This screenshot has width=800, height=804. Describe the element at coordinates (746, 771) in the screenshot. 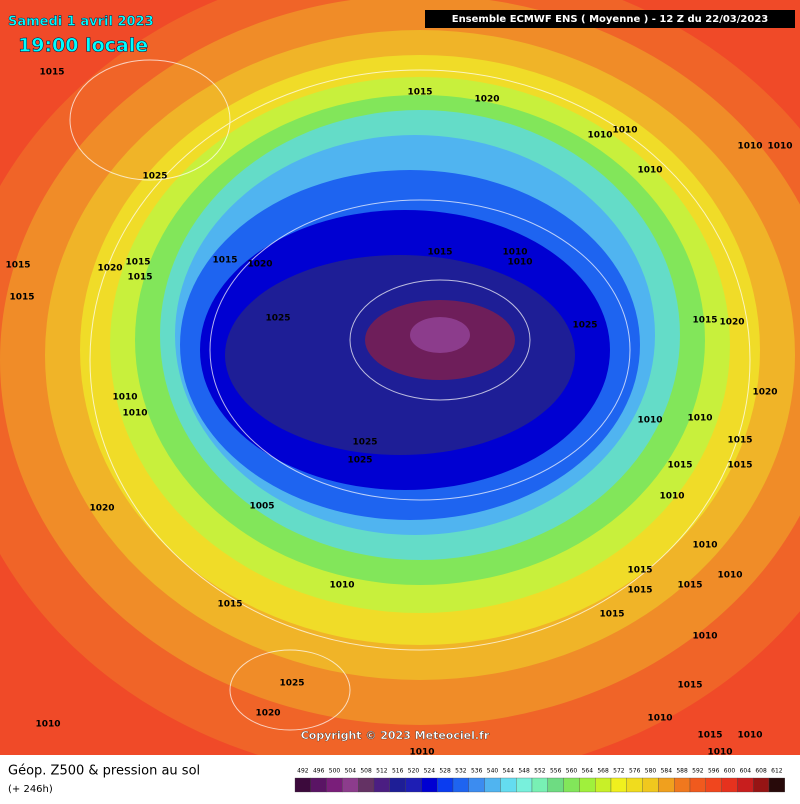

I see `scale-label: 604` at that location.